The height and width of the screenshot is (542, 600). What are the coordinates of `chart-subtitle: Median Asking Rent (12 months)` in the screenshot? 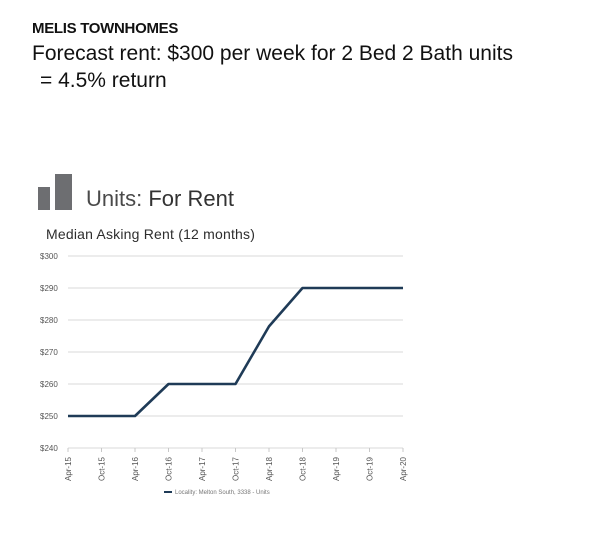 It's located at (151, 234).